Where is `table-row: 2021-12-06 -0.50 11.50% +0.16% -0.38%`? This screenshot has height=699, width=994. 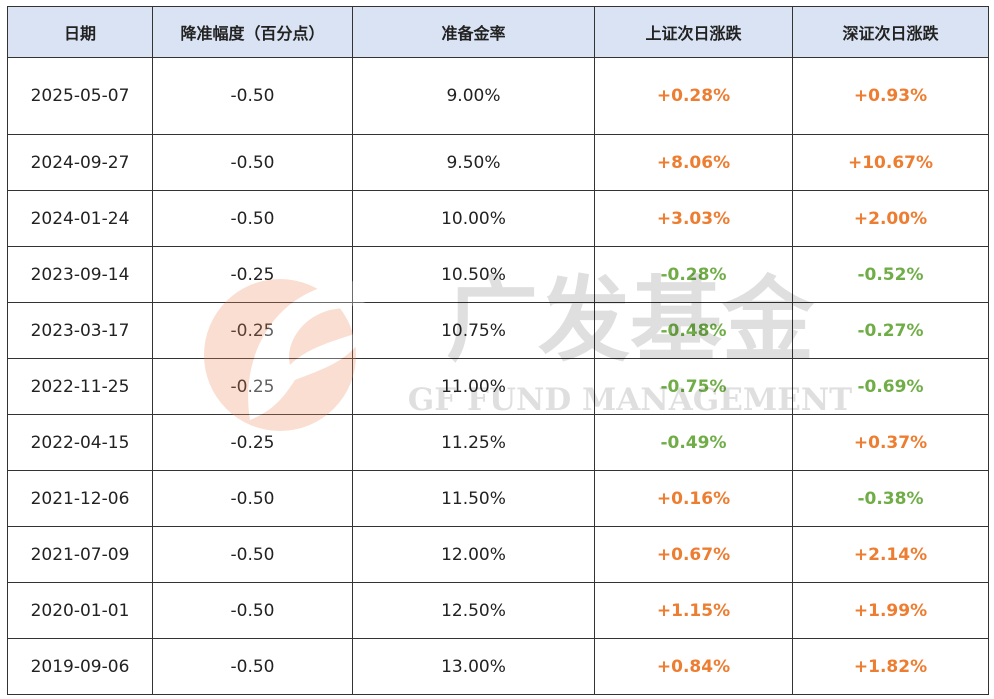
table-row: 2021-12-06 -0.50 11.50% +0.16% -0.38% is located at coordinates (498, 498).